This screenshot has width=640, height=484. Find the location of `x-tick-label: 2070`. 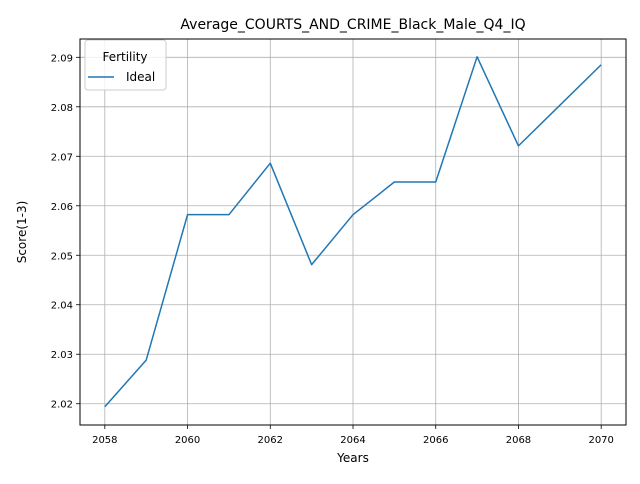

x-tick-label: 2070 is located at coordinates (600, 440).